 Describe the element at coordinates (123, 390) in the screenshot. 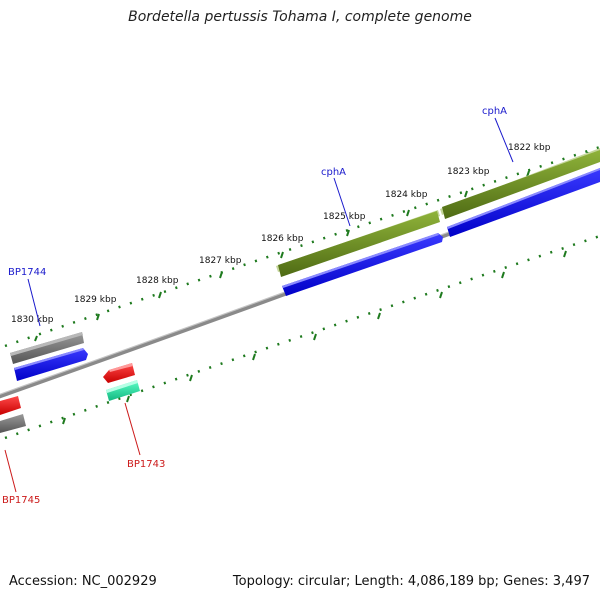

I see `gene-teal` at that location.